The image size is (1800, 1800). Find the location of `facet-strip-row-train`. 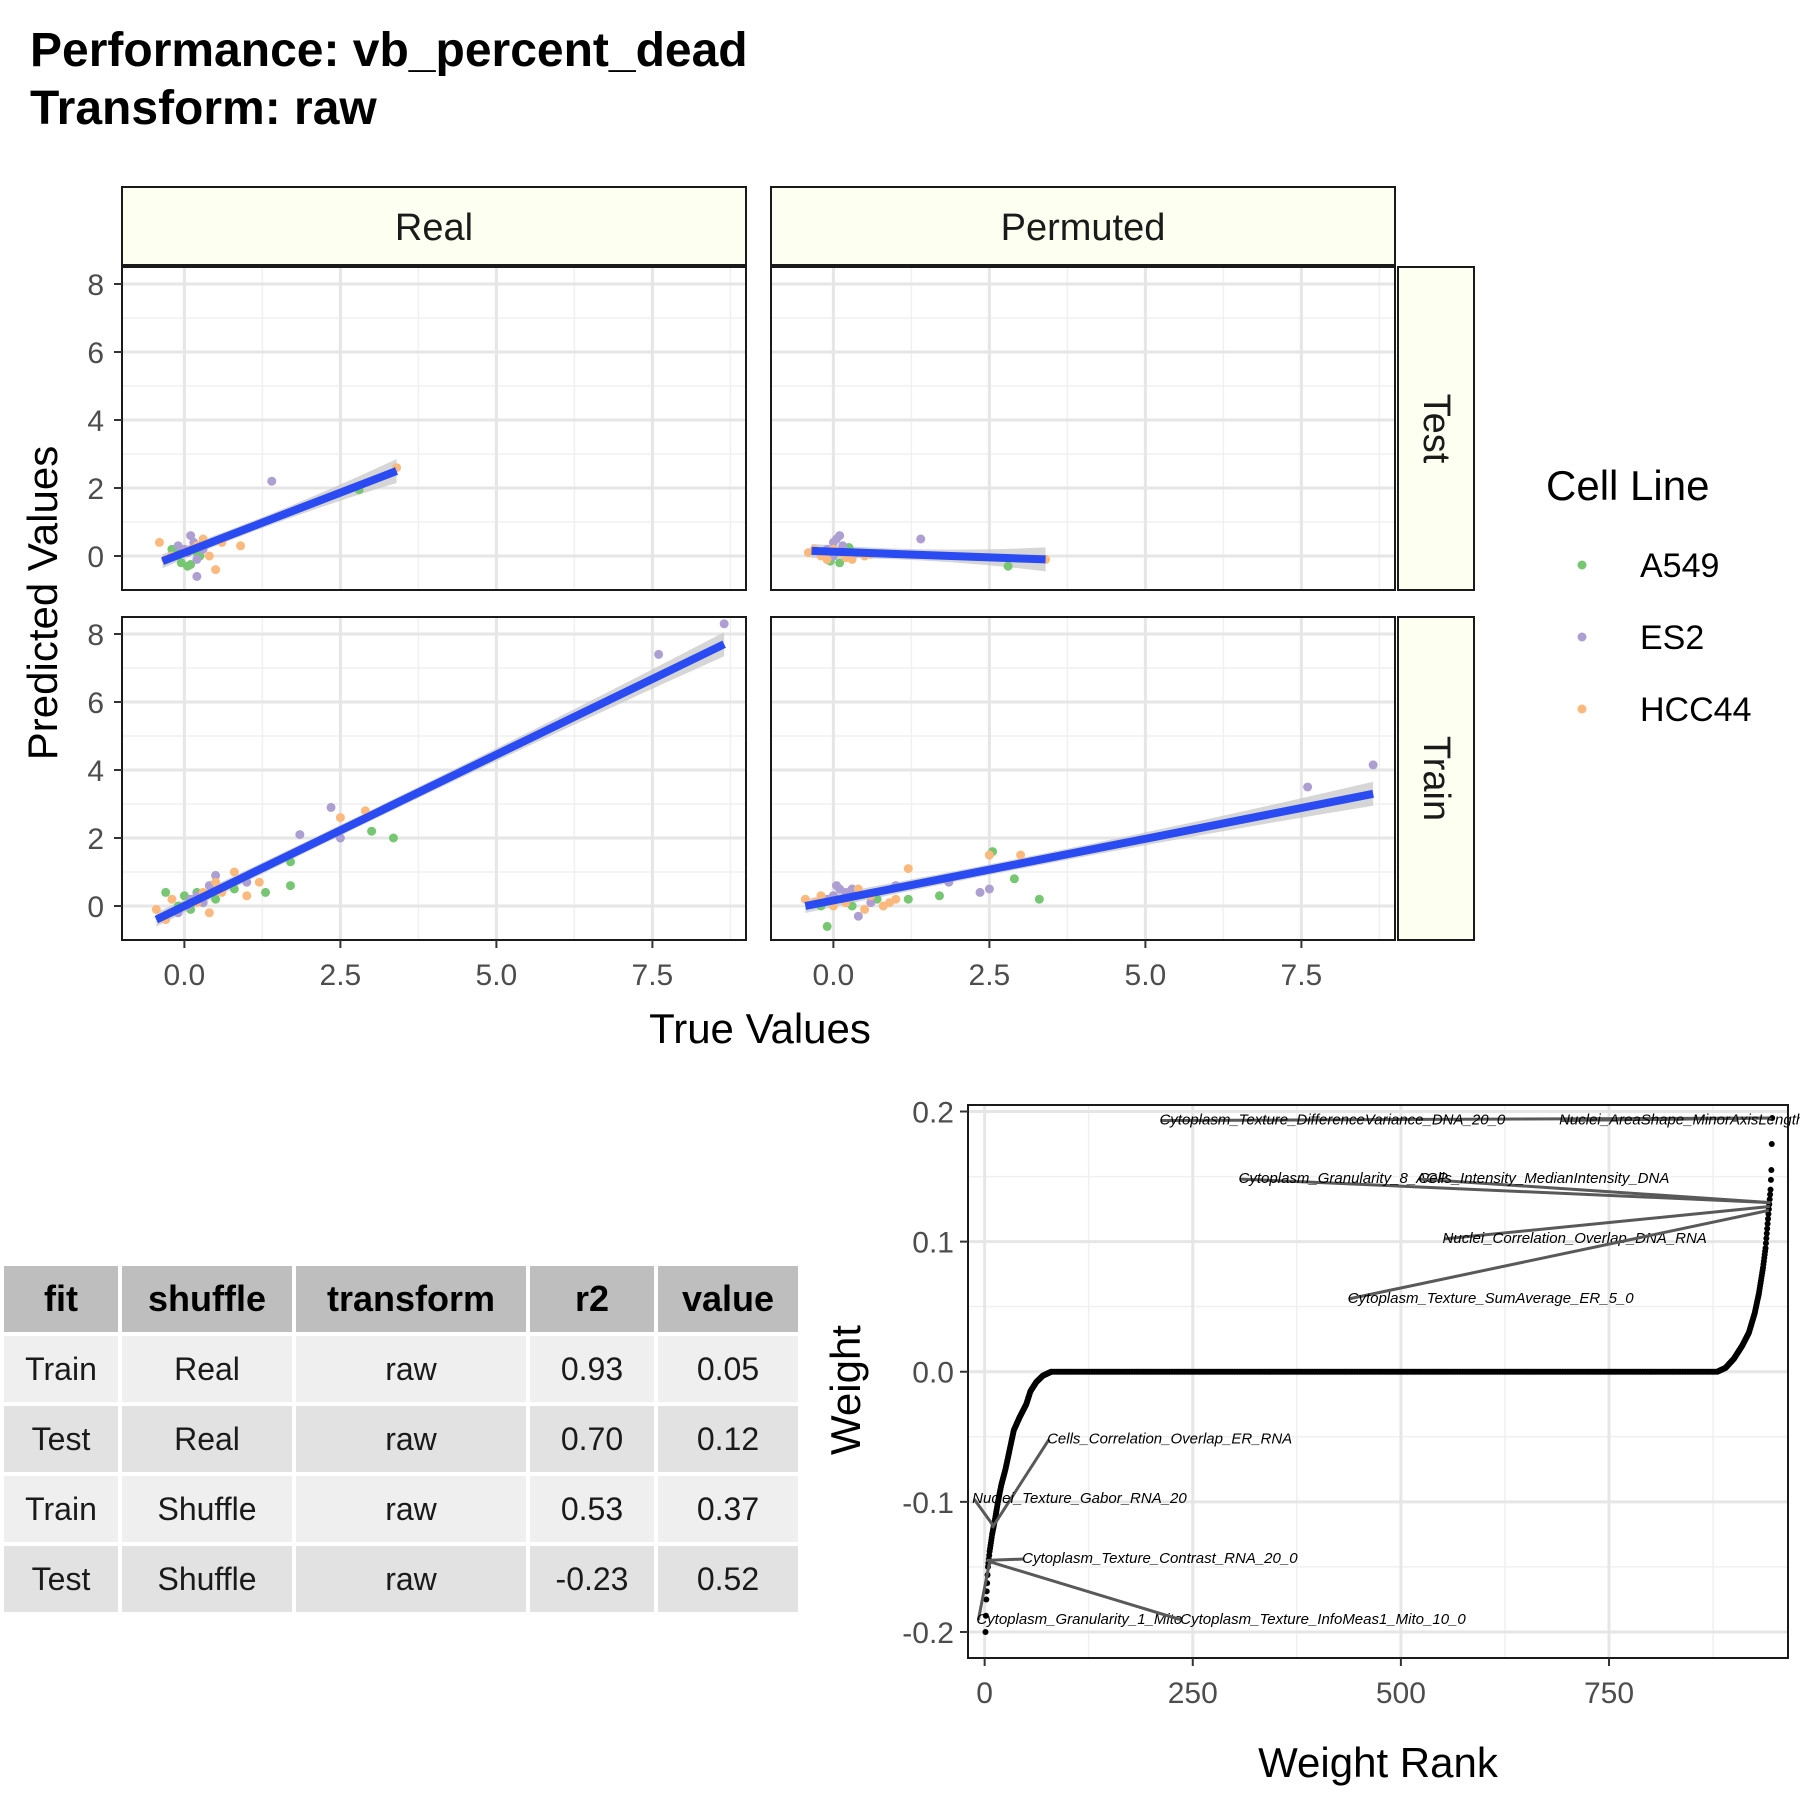

facet-strip-row-train is located at coordinates (1436, 778).